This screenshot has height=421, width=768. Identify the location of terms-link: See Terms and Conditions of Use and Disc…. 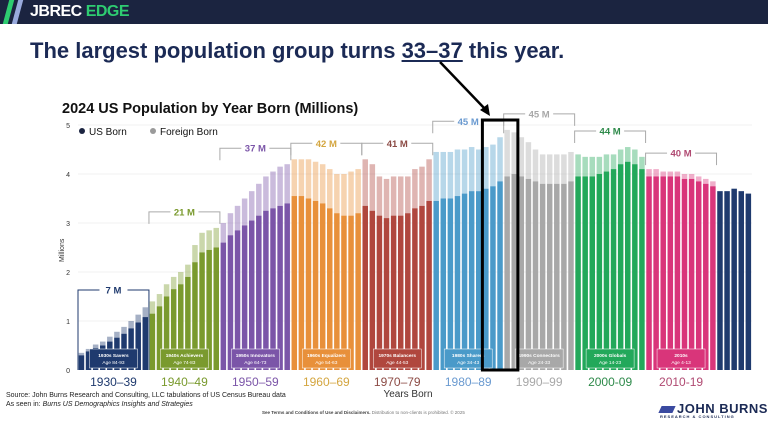
(316, 412).